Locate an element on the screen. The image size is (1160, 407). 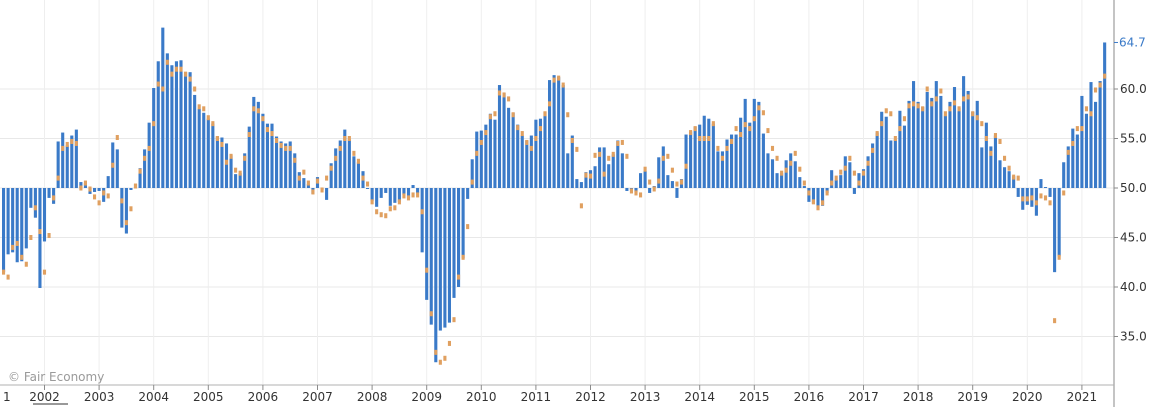
last-value-label: 64.7 is located at coordinates (1132, 42).